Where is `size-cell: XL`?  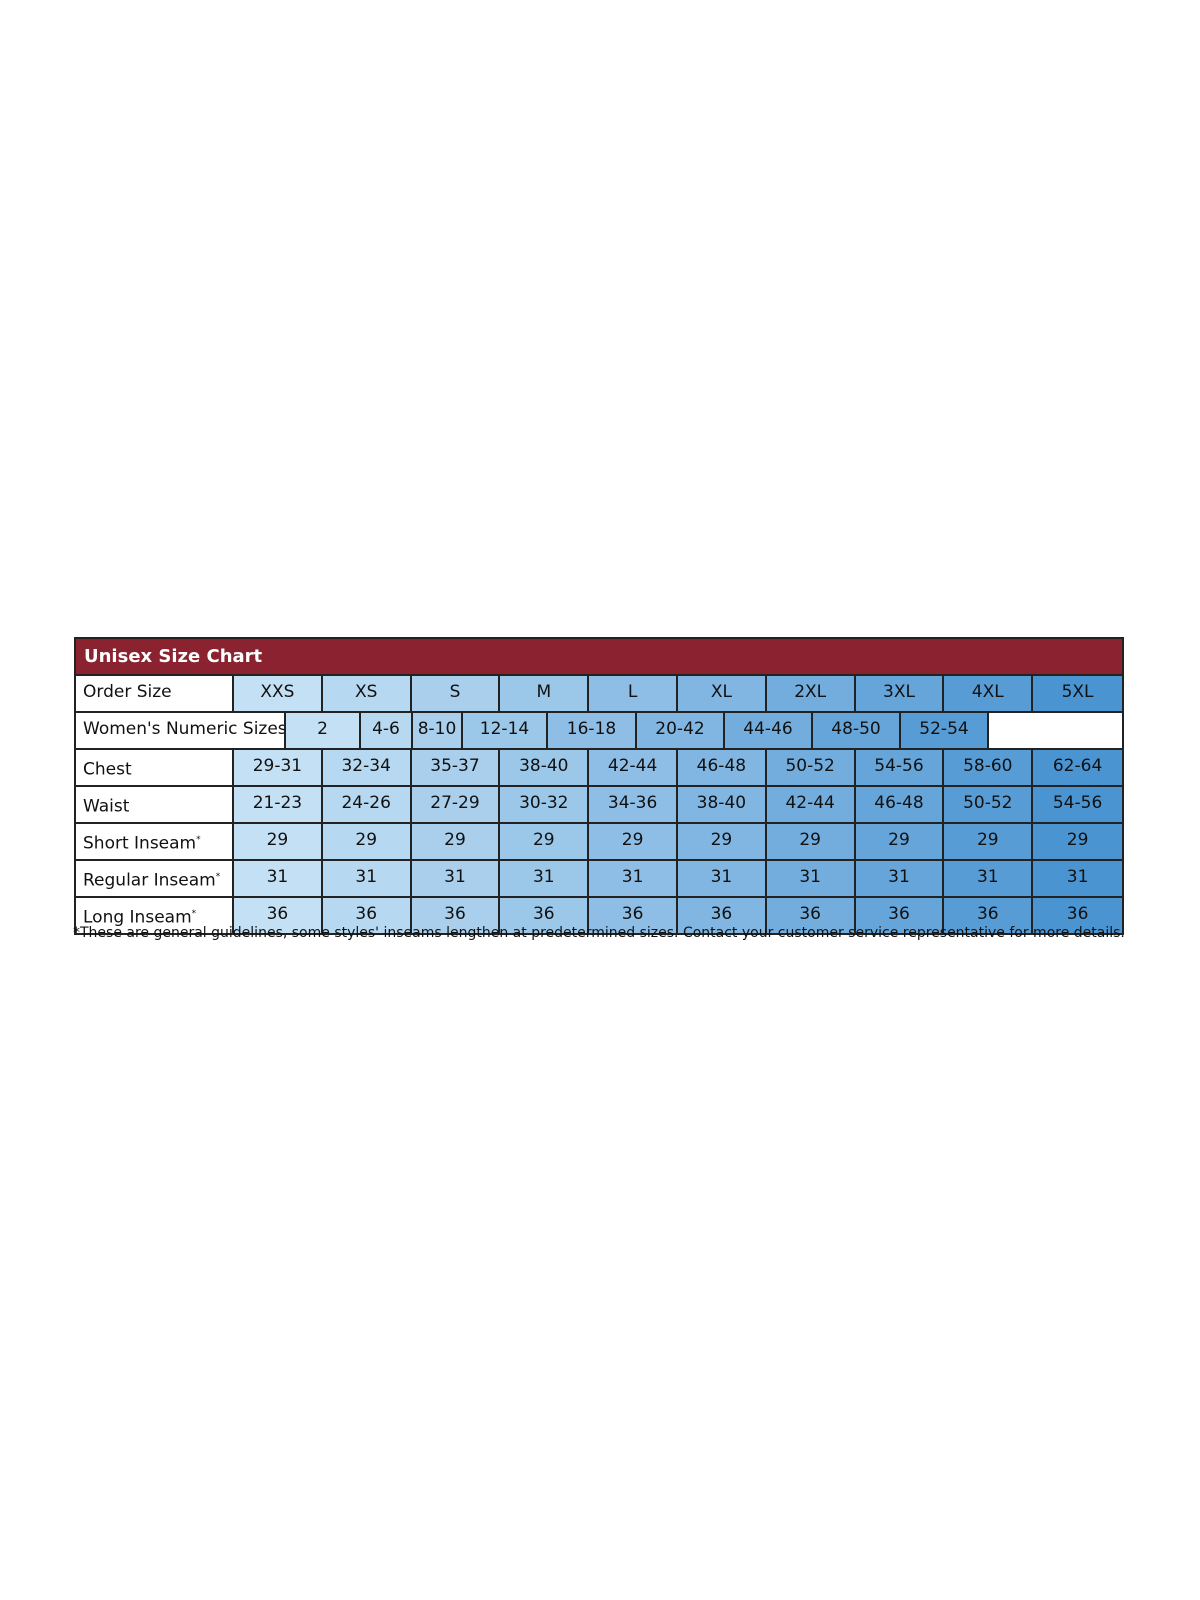
size-cell: XL is located at coordinates (722, 693).